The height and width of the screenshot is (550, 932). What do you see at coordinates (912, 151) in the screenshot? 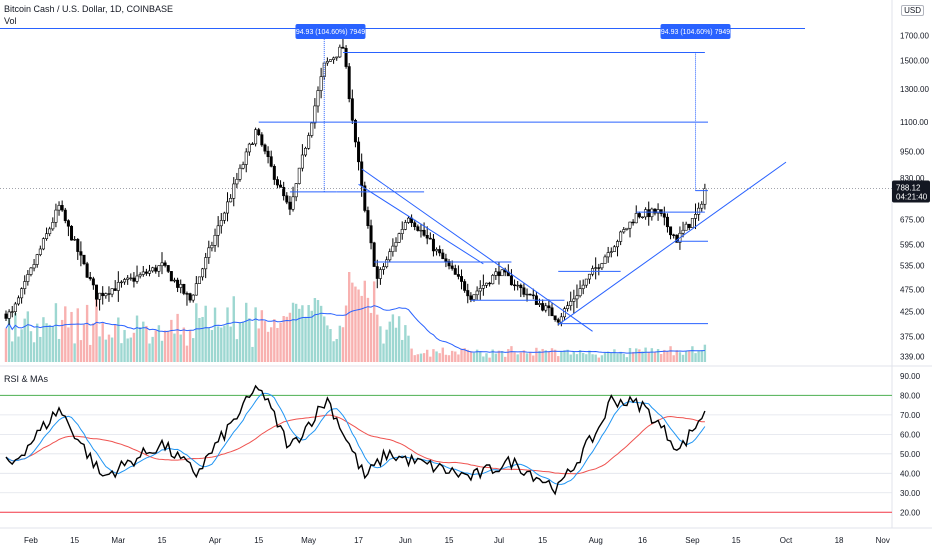
I see `price-tick-label: 950.00` at bounding box center [912, 151].